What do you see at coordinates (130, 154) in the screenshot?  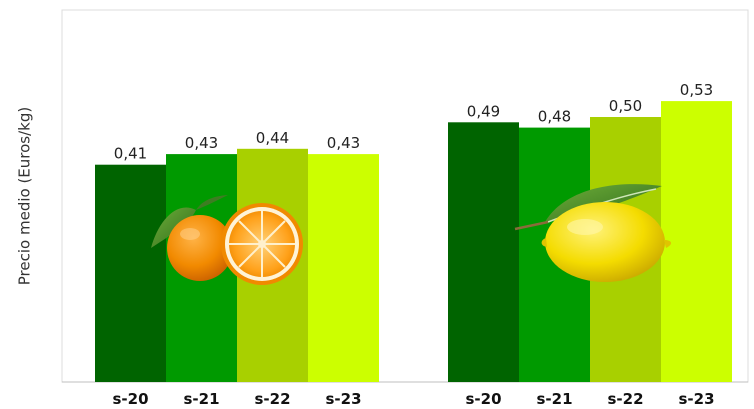 I see `value-label: 0,41` at bounding box center [130, 154].